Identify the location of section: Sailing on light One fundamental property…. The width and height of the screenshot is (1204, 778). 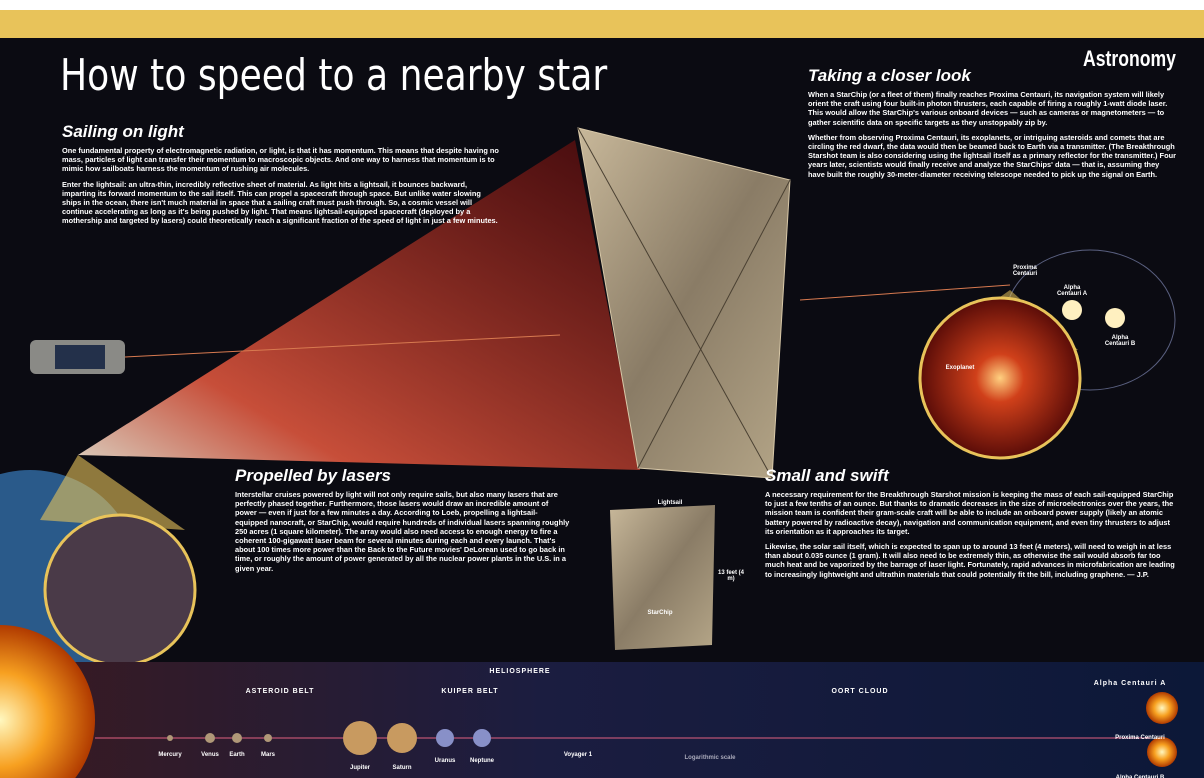
(282, 177).